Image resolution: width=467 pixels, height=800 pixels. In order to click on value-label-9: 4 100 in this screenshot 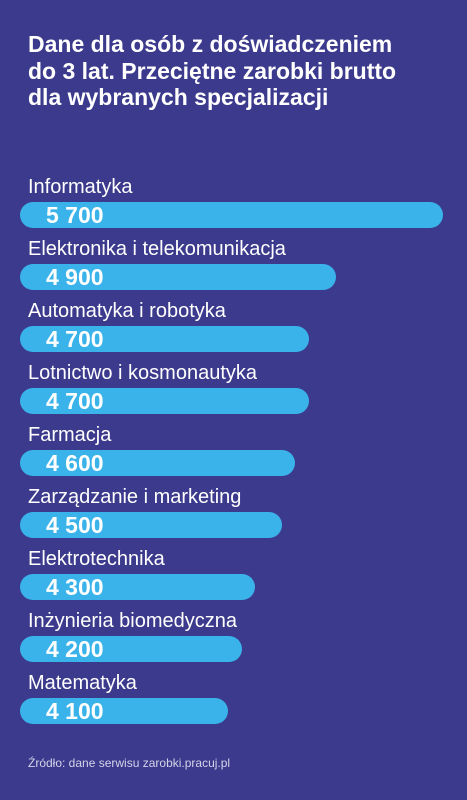, I will do `click(75, 711)`.